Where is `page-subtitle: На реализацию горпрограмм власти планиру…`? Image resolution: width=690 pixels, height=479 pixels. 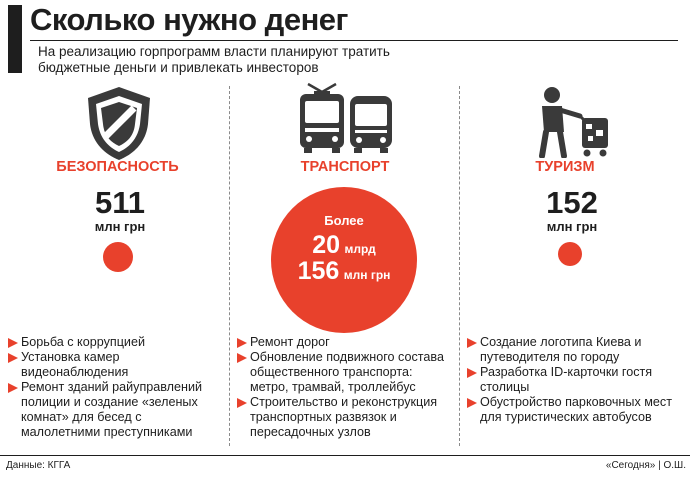 page-subtitle: На реализацию горпрограмм власти планиру… is located at coordinates (214, 59).